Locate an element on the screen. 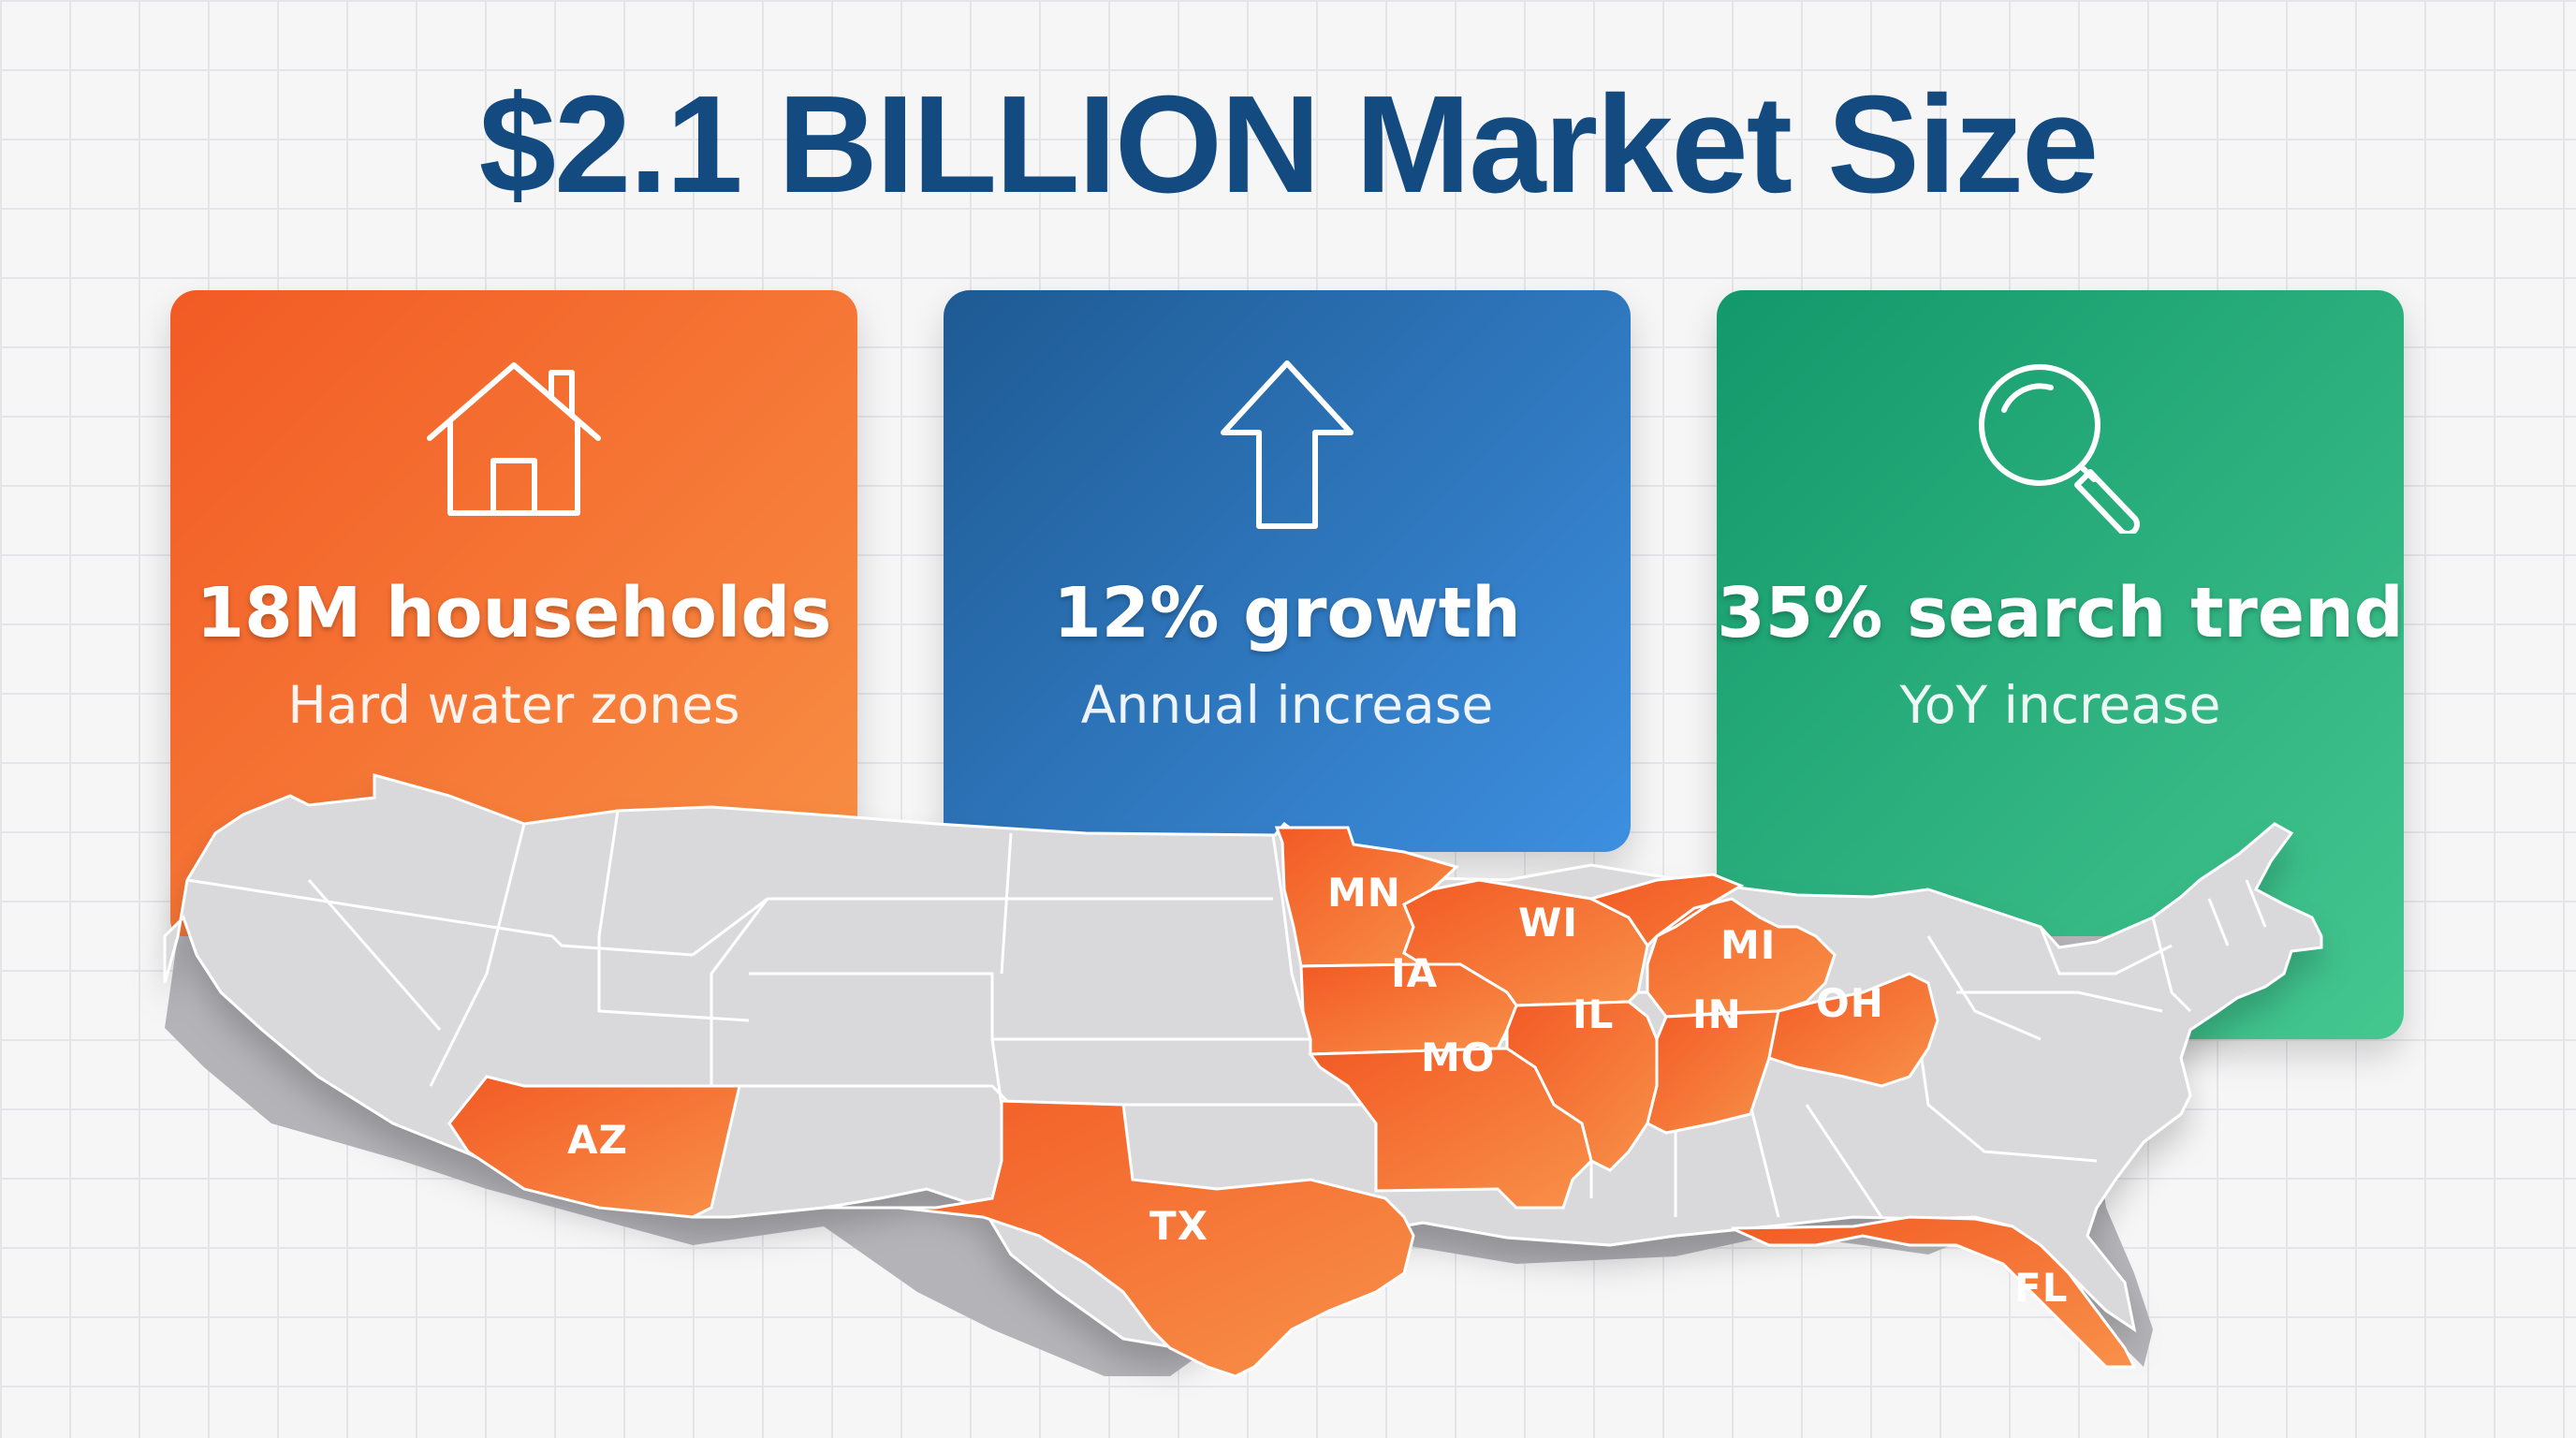  page-title: $2.1 BILLION Market Size is located at coordinates (1289, 144).